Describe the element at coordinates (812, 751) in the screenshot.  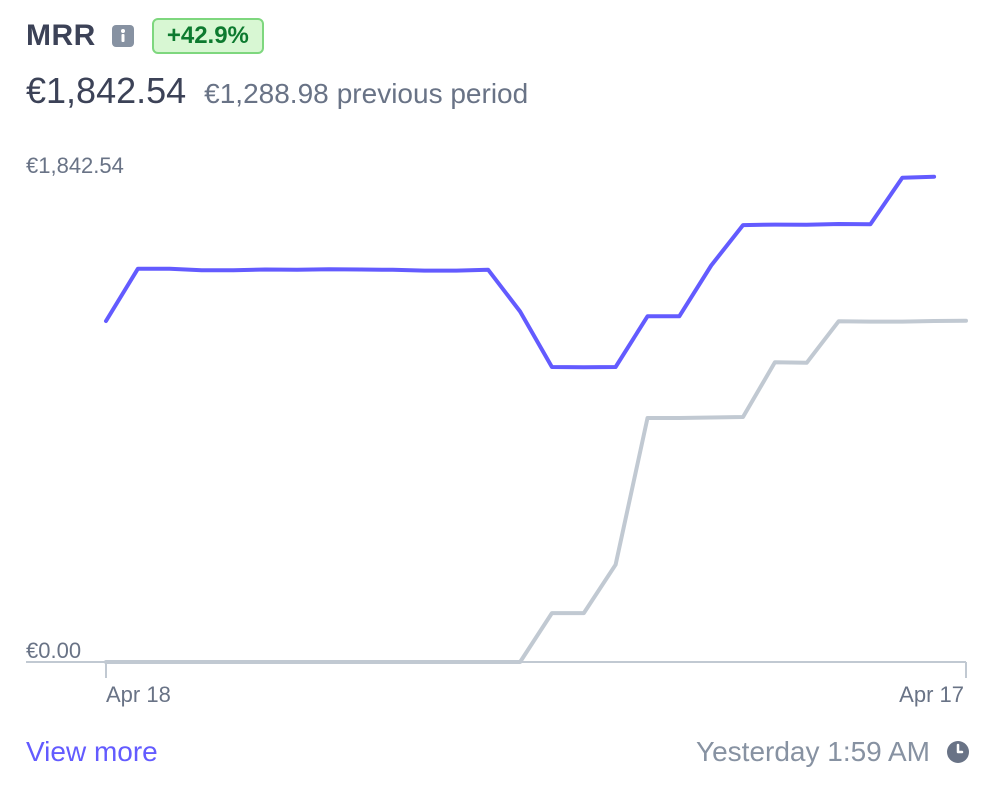
I see `updated-time-label: Yesterday 1:59 AM` at that location.